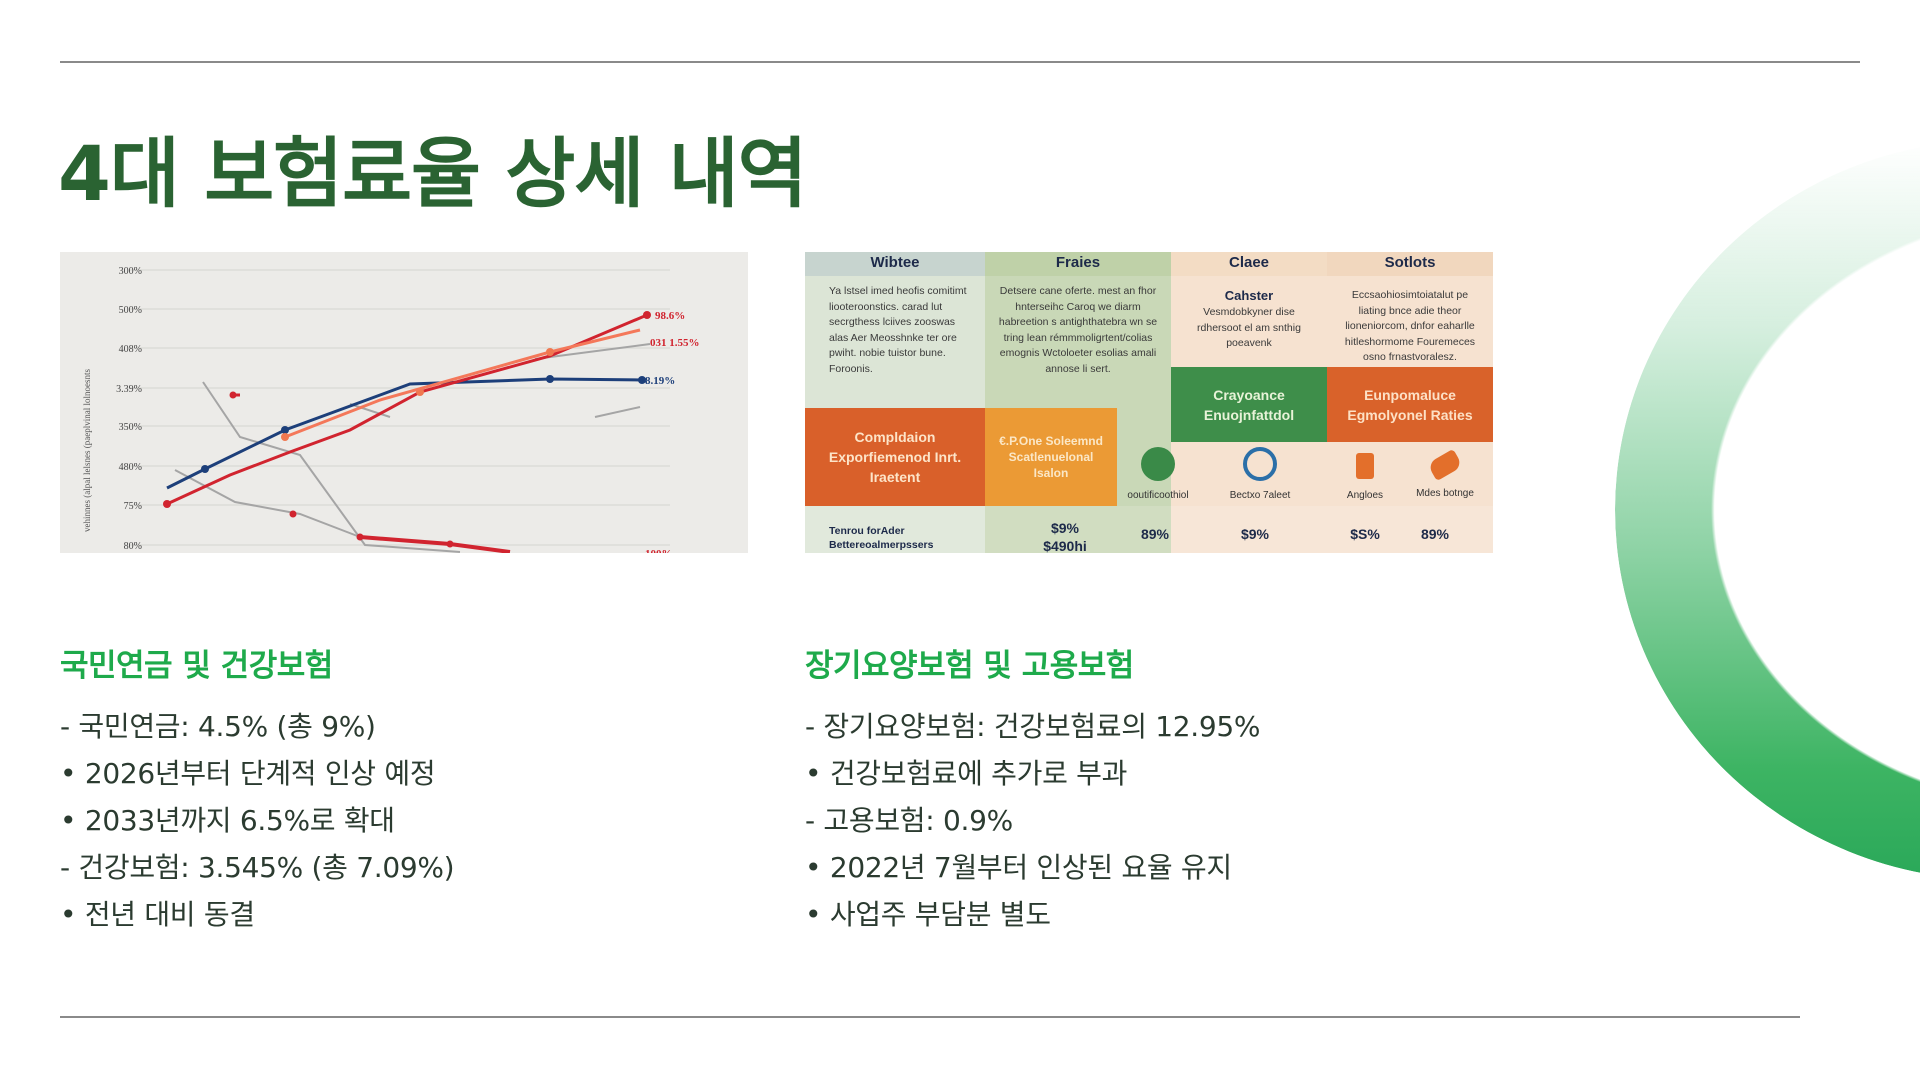  I want to click on top-divider, so click(960, 62).